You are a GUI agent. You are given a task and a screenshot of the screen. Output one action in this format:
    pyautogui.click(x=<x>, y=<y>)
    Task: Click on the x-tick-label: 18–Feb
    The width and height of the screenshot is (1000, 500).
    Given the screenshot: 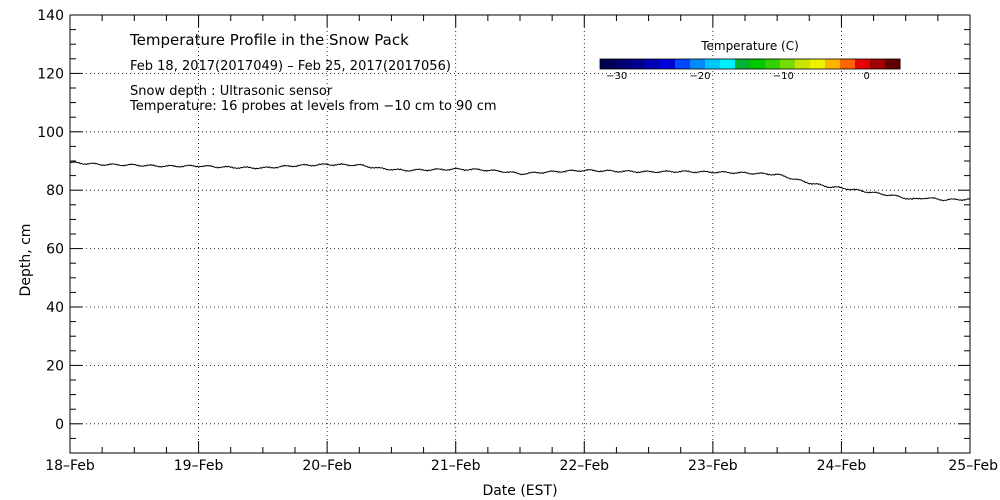 What is the action you would take?
    pyautogui.click(x=70, y=466)
    